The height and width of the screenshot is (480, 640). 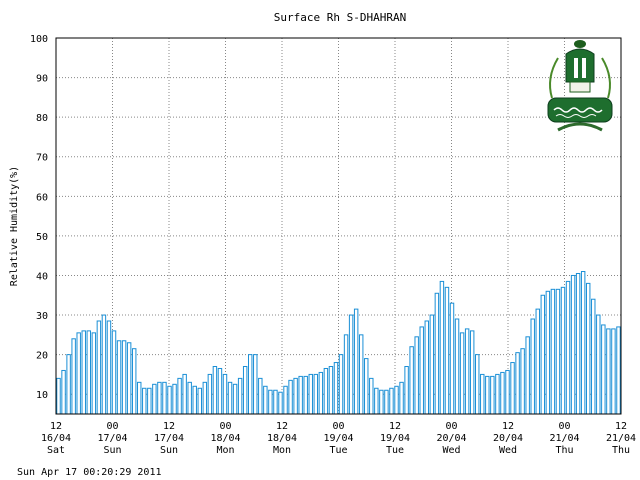 I want to click on y-tick-label: 70, so click(x=42, y=158).